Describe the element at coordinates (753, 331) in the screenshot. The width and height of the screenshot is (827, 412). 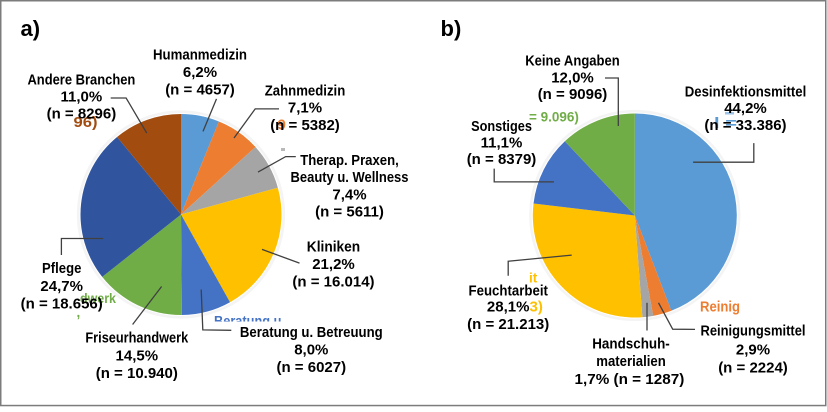
I see `svg-text: Reinigungsmittel` at that location.